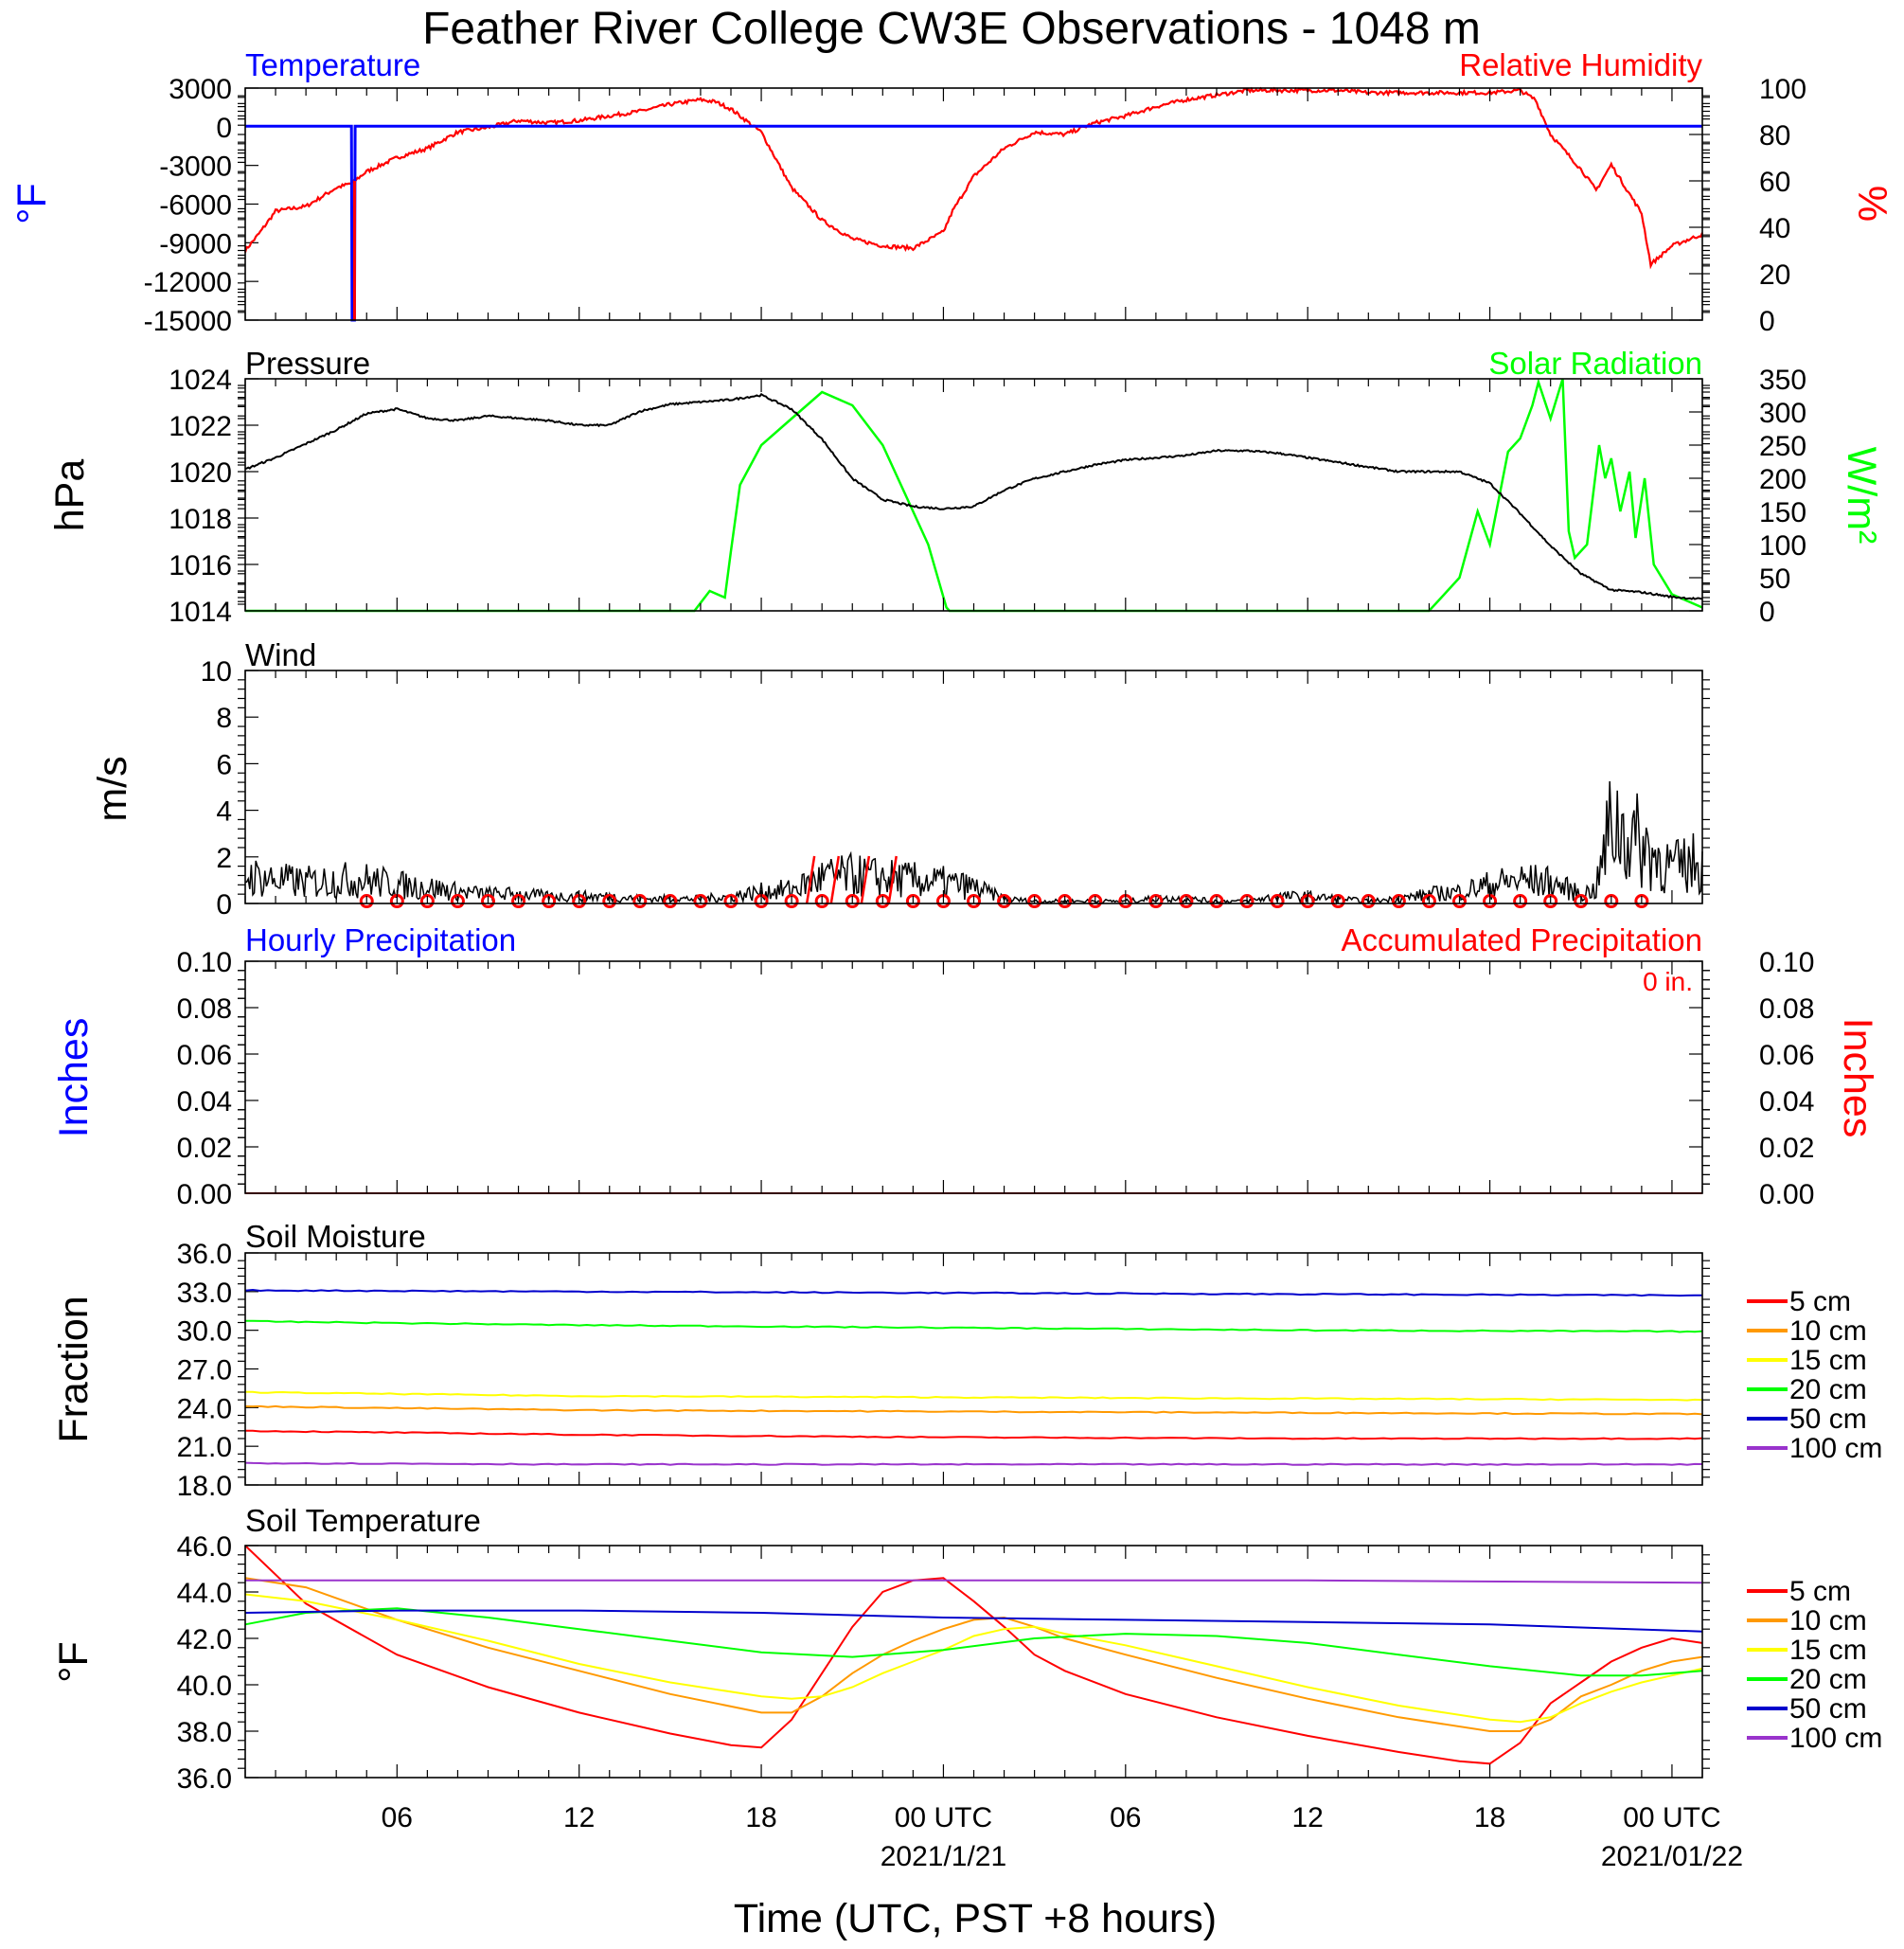 The width and height of the screenshot is (1904, 1949). Describe the element at coordinates (204, 1009) in the screenshot. I see `left-tick-label: 0.08` at that location.